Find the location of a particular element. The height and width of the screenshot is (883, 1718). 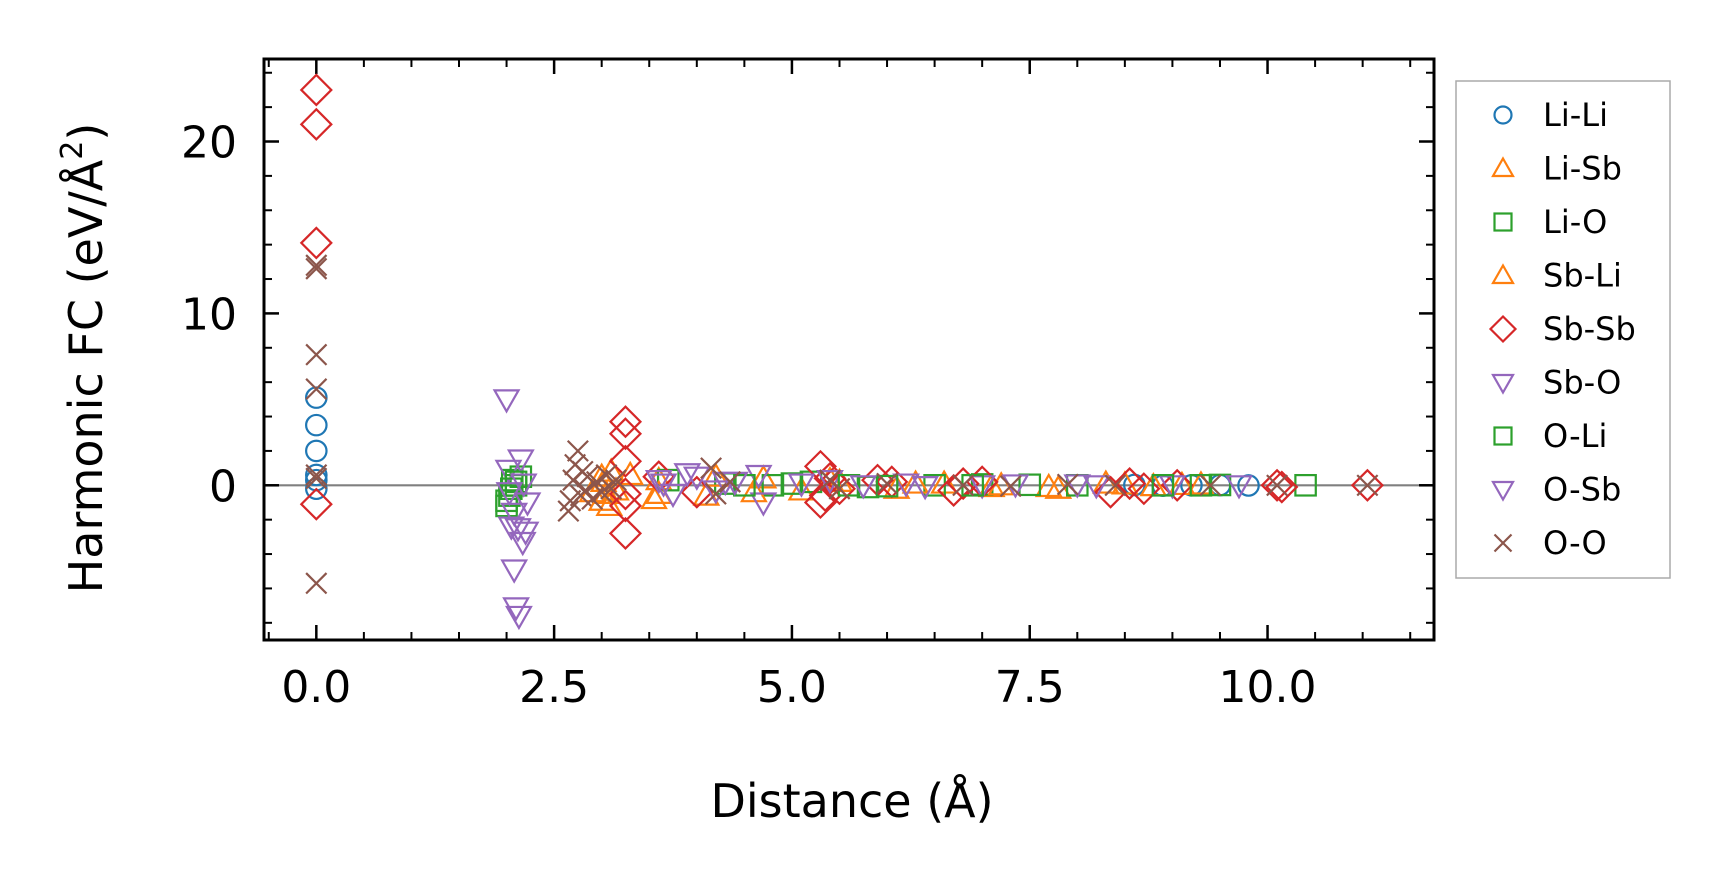

legend-item-o-sb: O-Sb is located at coordinates (1556, 490).